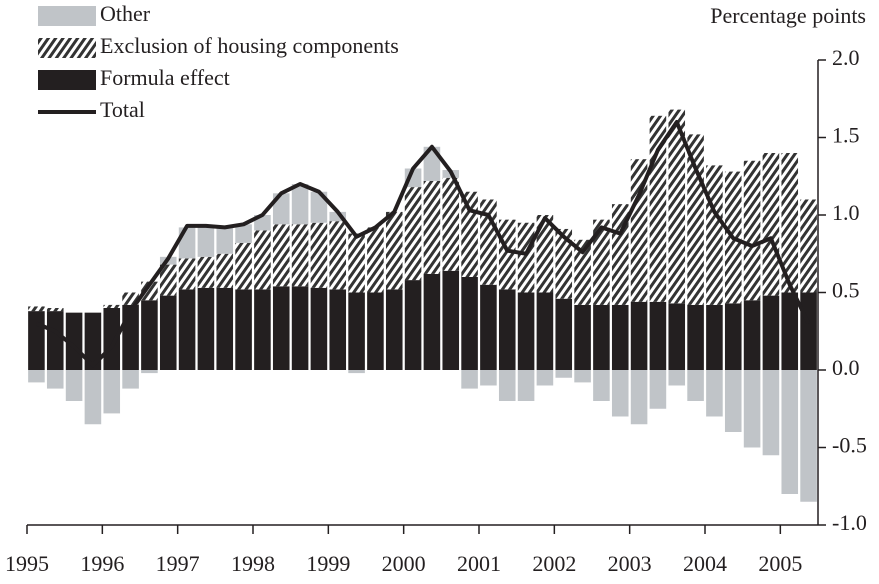 The height and width of the screenshot is (584, 879). What do you see at coordinates (178, 563) in the screenshot?
I see `x-tick-label: 1997` at bounding box center [178, 563].